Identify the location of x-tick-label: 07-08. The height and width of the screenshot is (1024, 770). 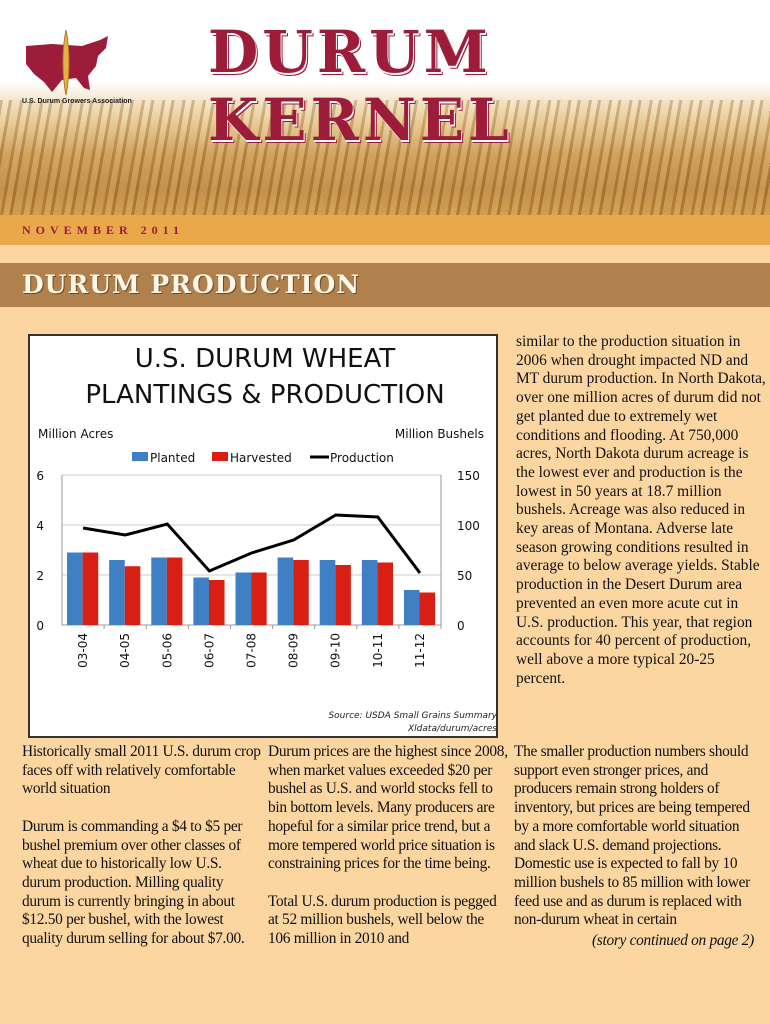
(252, 650).